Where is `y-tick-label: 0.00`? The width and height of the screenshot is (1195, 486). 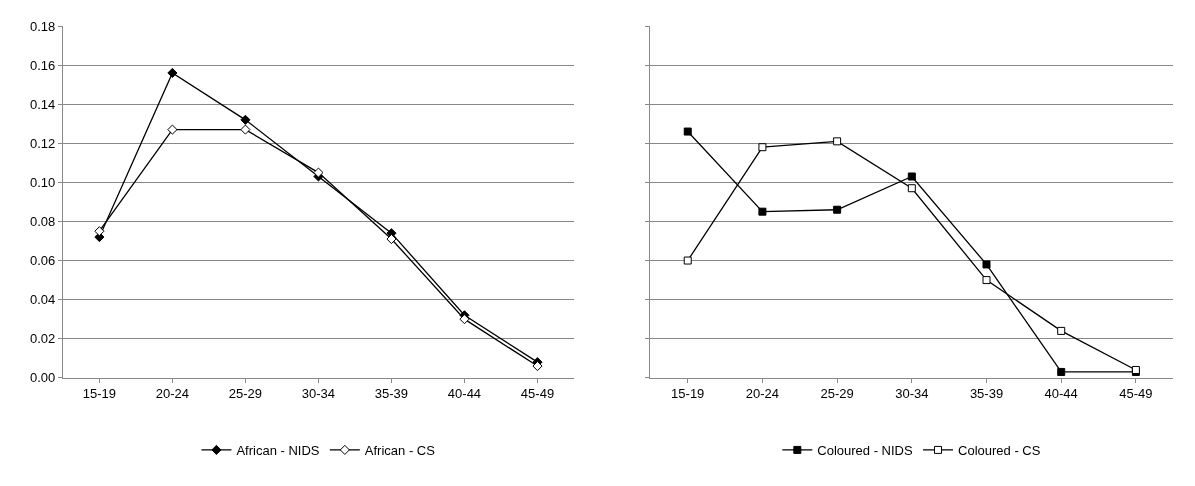 y-tick-label: 0.00 is located at coordinates (42, 378).